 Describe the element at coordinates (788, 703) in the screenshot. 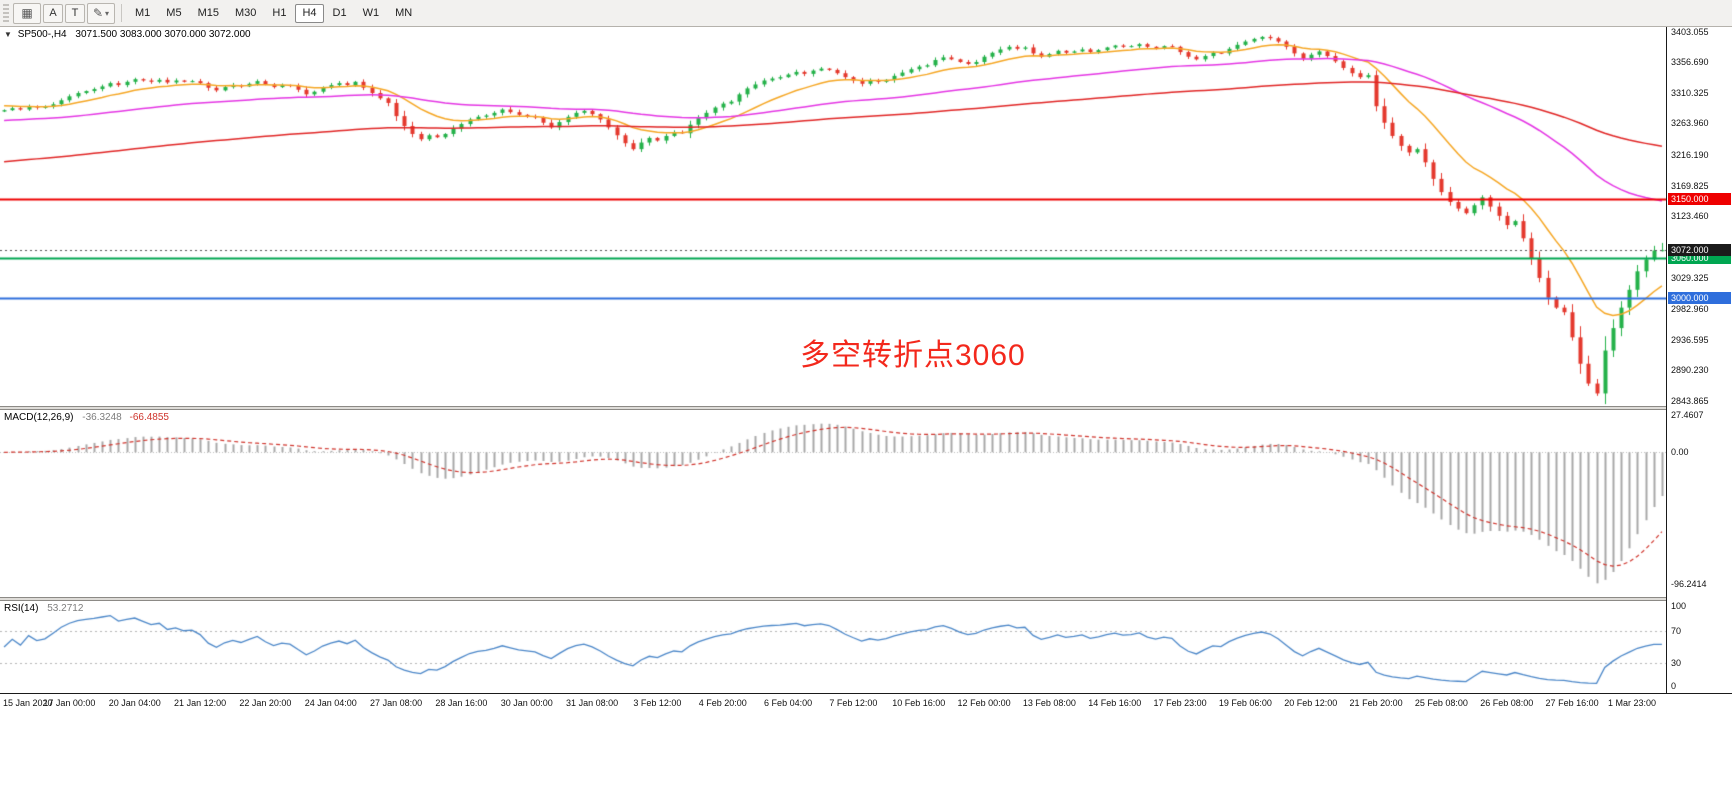

I see `time-label: 6 Feb 04:00` at that location.